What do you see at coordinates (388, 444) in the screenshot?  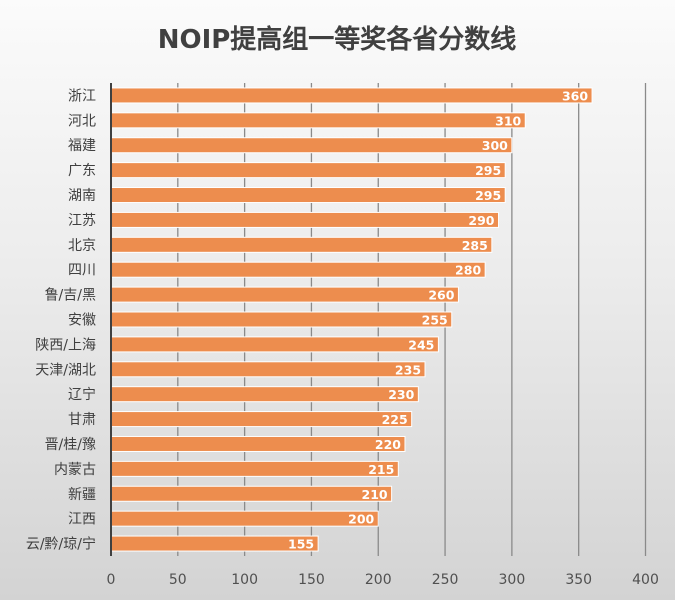 I see `data-label: 220` at bounding box center [388, 444].